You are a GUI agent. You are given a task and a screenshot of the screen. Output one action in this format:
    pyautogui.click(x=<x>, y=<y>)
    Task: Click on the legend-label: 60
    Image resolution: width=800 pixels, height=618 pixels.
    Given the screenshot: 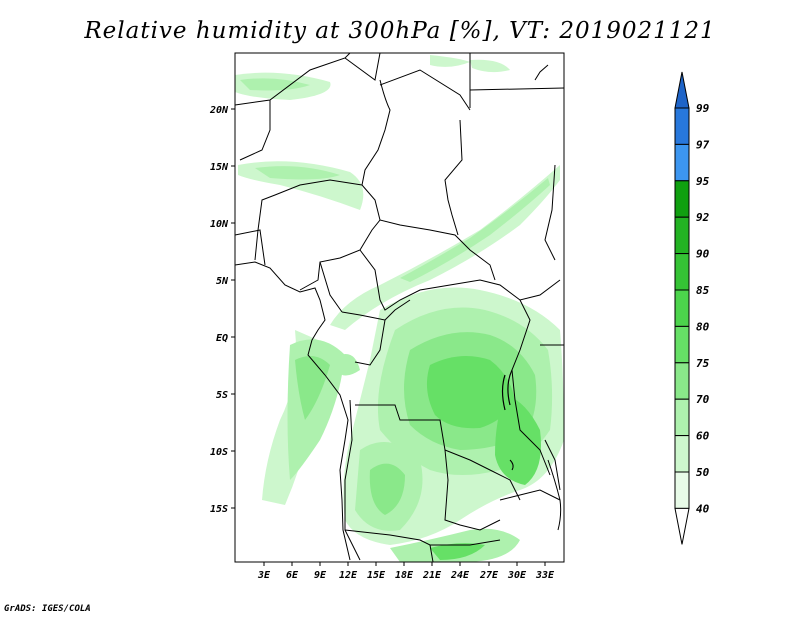 What is the action you would take?
    pyautogui.click(x=703, y=436)
    